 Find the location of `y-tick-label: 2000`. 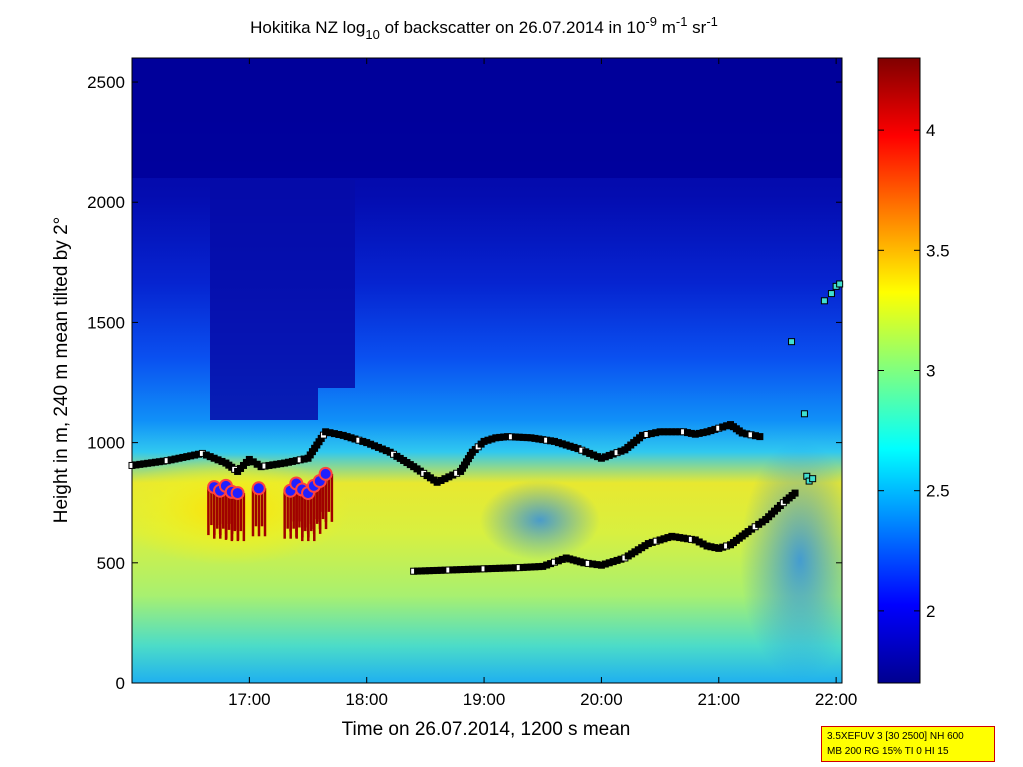

y-tick-label: 2000 is located at coordinates (106, 202).